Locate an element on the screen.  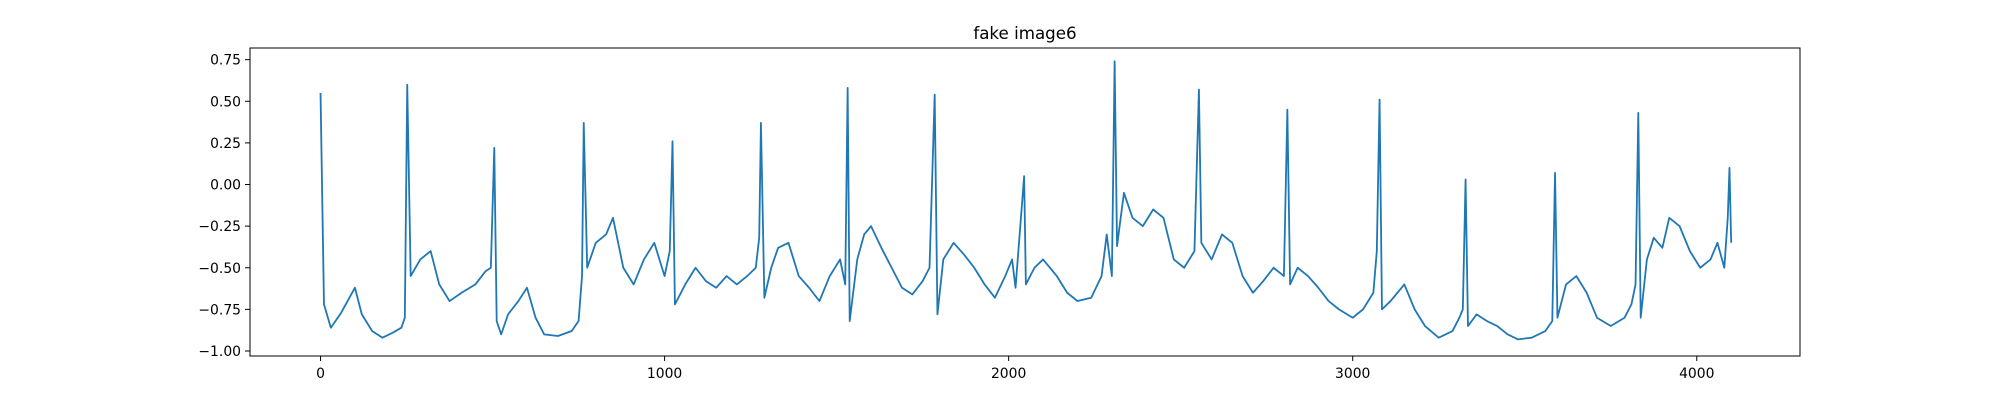
y-axis-ticks: 0.75 0.50 0.25 0.00 −0.25 −0.50 −0.75 −1.00 is located at coordinates (224, 206).